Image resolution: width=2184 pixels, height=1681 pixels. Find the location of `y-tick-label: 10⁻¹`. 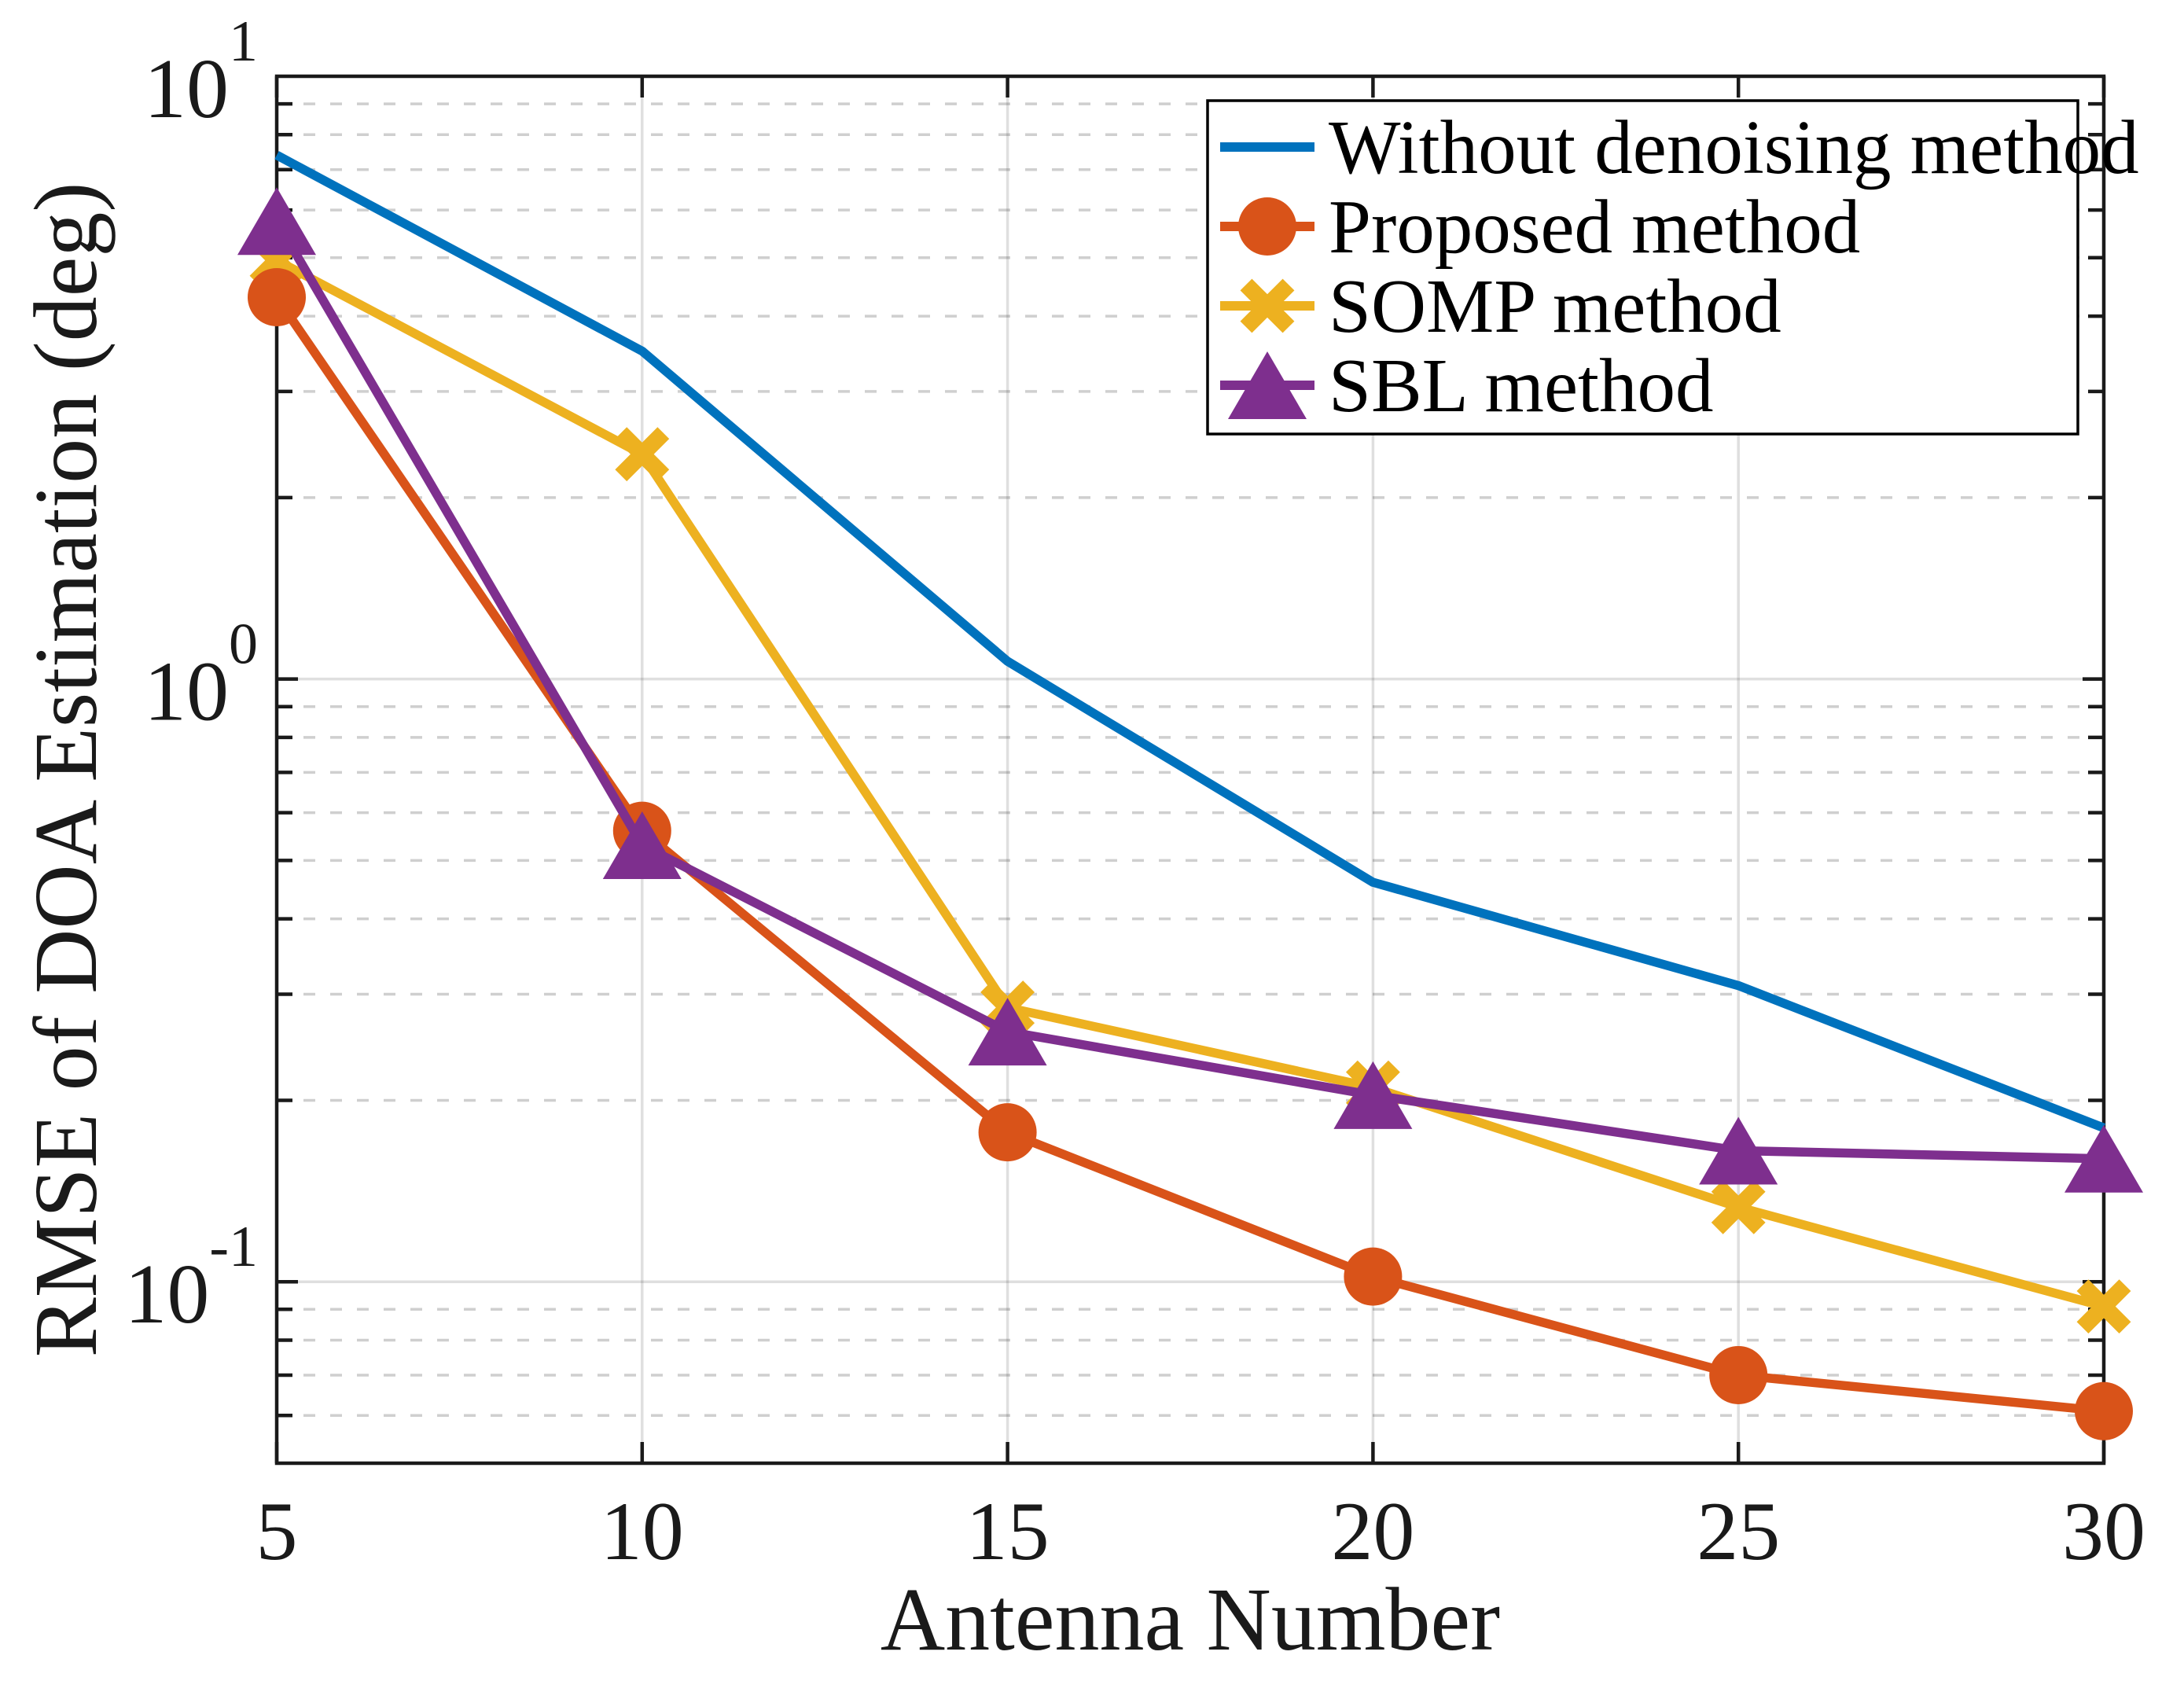

y-tick-label: 10⁻¹ is located at coordinates (191, 1278).